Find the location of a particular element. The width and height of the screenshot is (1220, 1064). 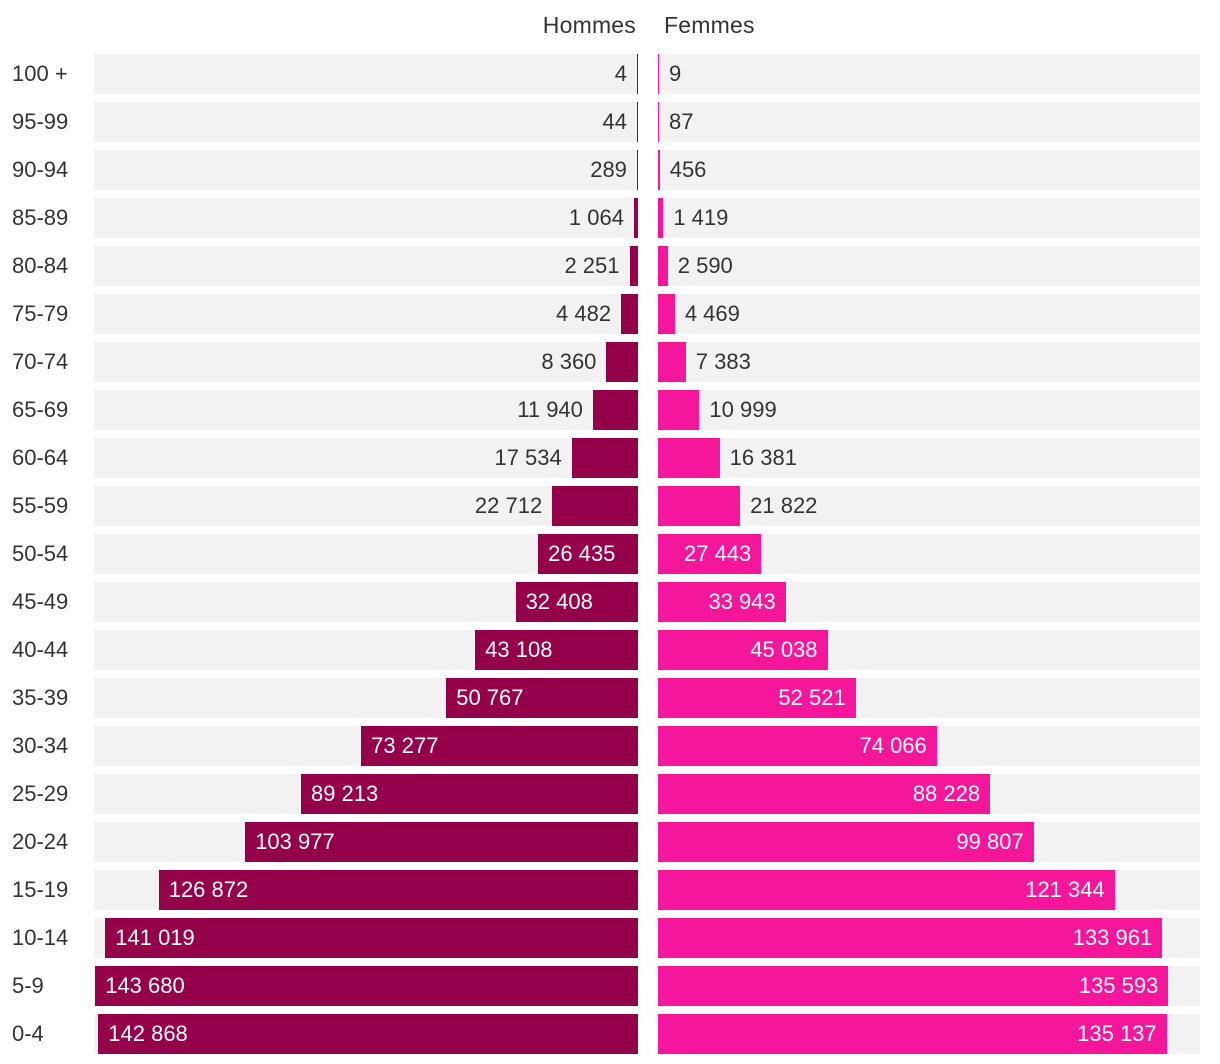

women-value-label: 1 419 is located at coordinates (701, 217).